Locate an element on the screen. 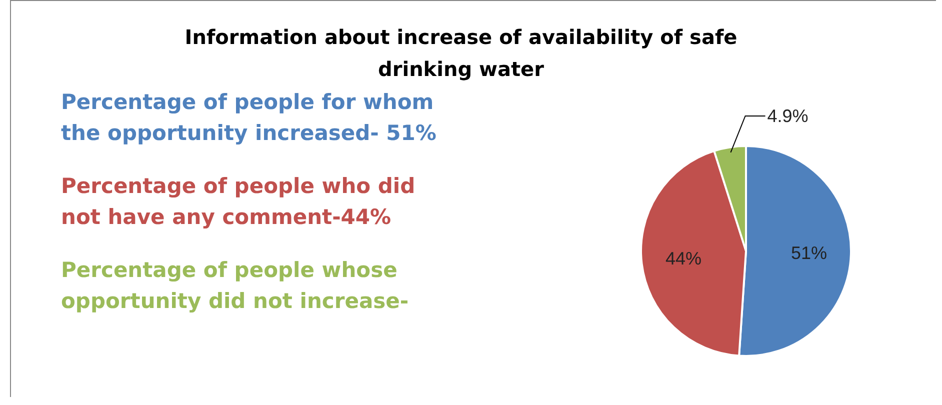 This screenshot has height=405, width=942. data-label: 4.9% is located at coordinates (787, 116).